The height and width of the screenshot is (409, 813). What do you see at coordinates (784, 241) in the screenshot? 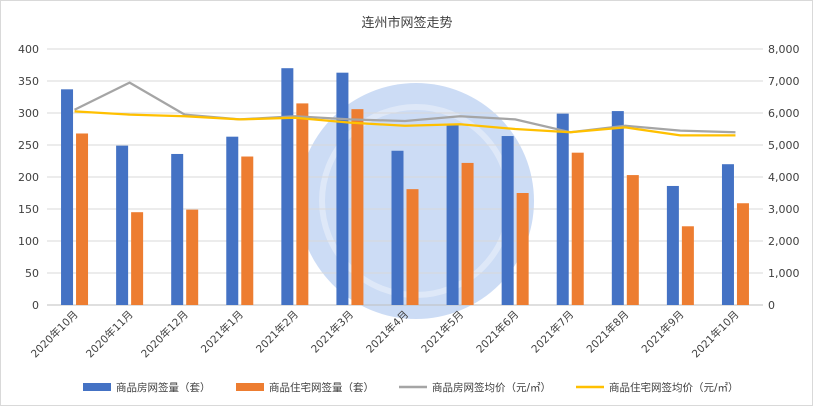
I see `y-right-tick-label: 2,000` at bounding box center [784, 241].